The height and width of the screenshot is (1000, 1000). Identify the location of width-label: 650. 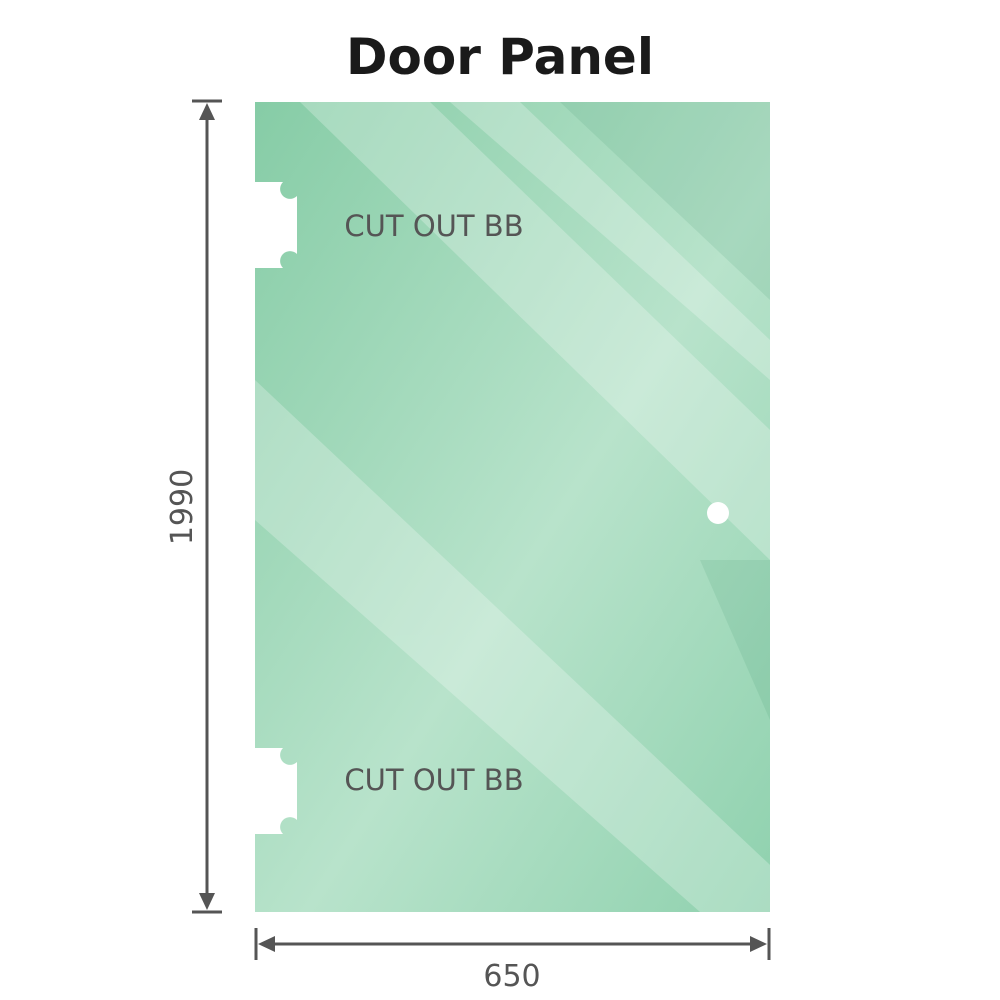
(511, 976).